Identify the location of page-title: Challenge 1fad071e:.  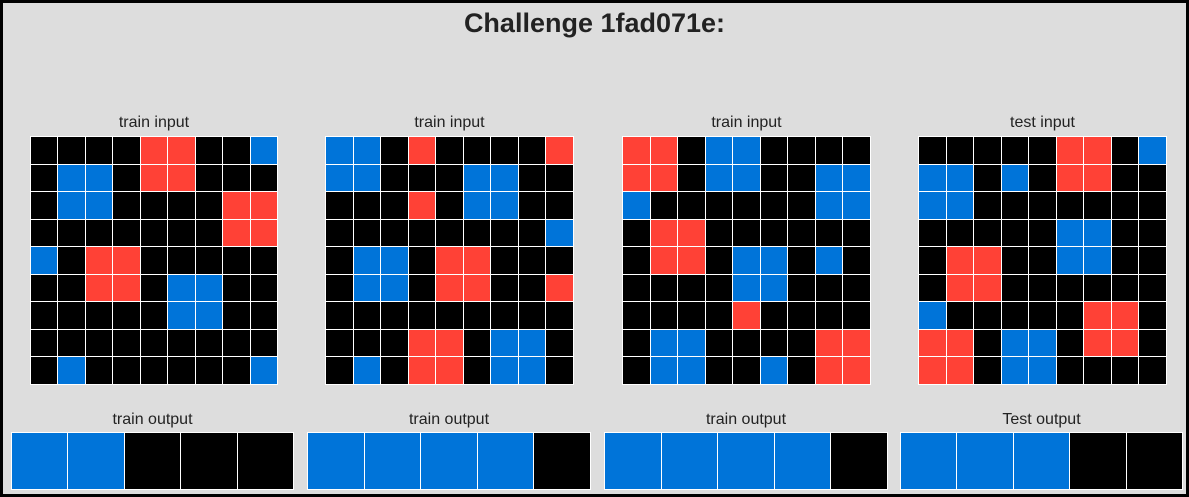
(594, 23).